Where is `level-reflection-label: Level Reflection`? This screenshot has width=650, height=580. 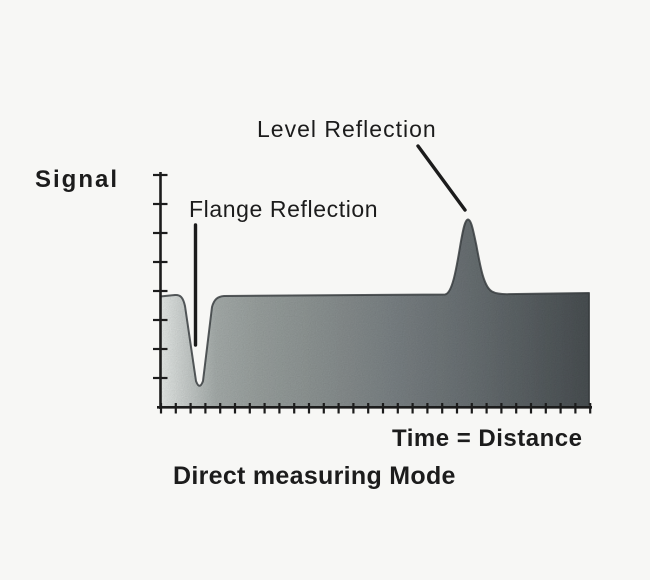
level-reflection-label: Level Reflection is located at coordinates (347, 129).